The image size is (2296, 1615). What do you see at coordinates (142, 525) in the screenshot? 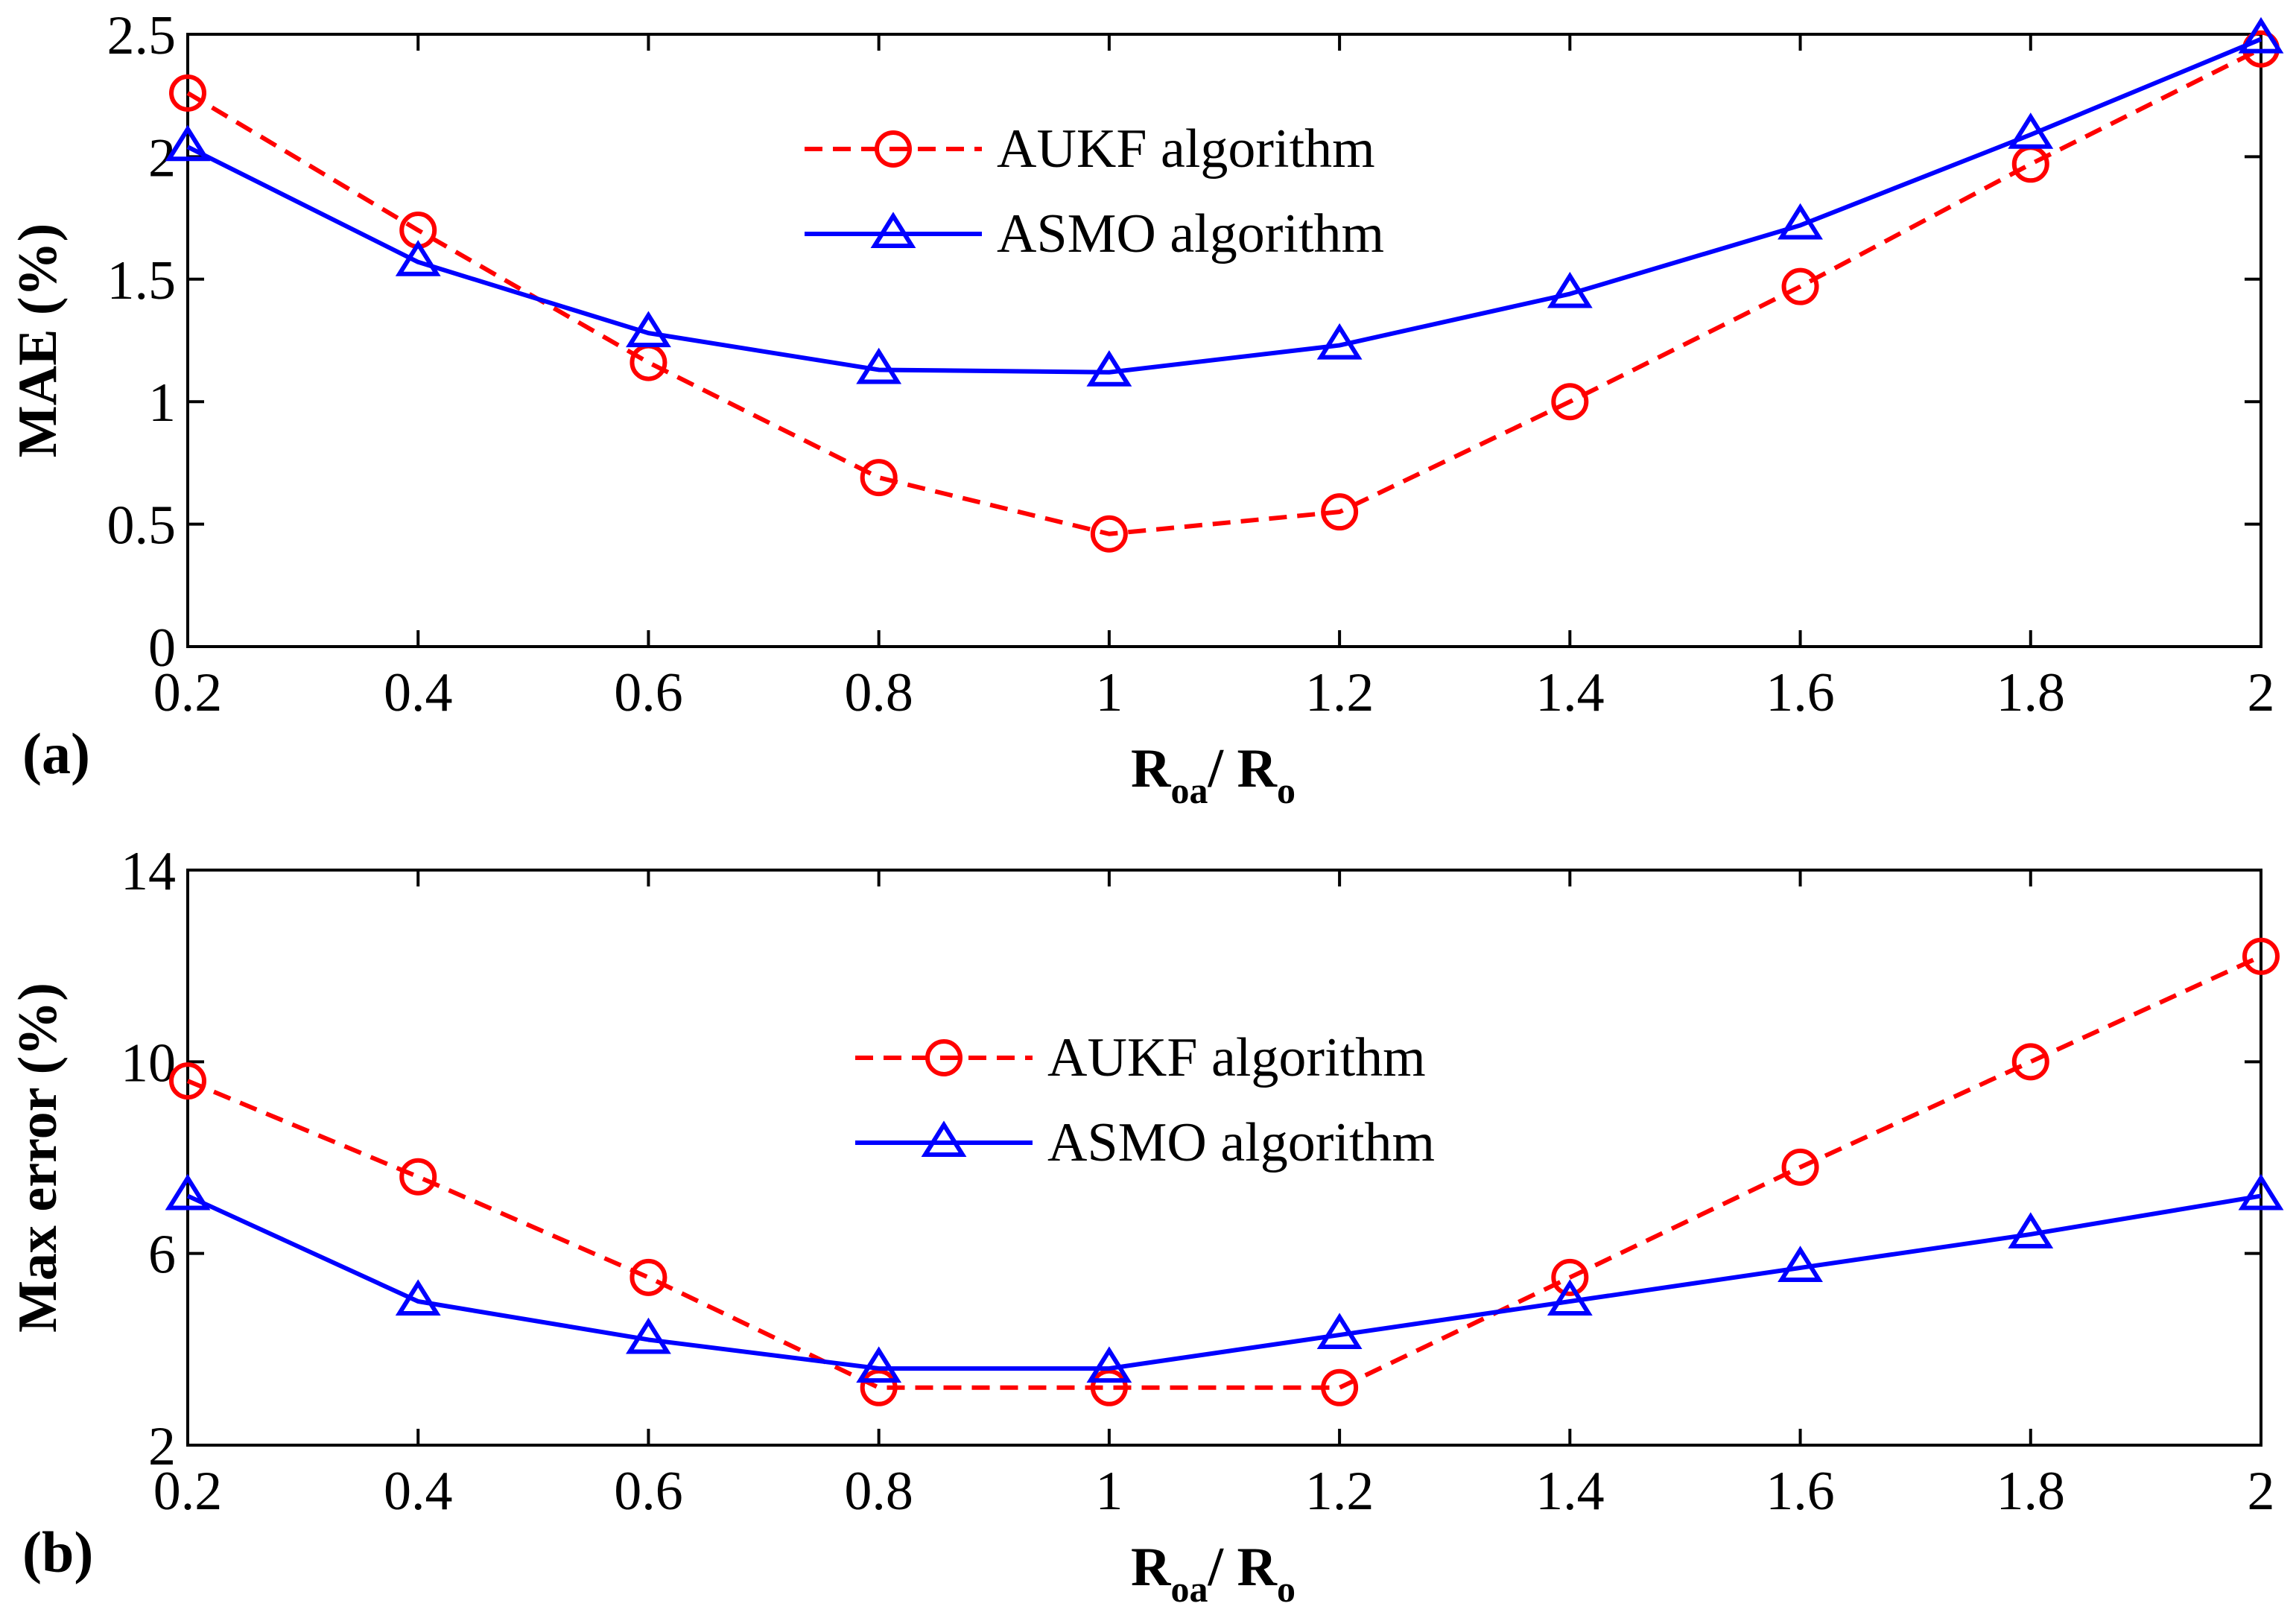
I see `y-tick-label: 0.5` at bounding box center [142, 525].